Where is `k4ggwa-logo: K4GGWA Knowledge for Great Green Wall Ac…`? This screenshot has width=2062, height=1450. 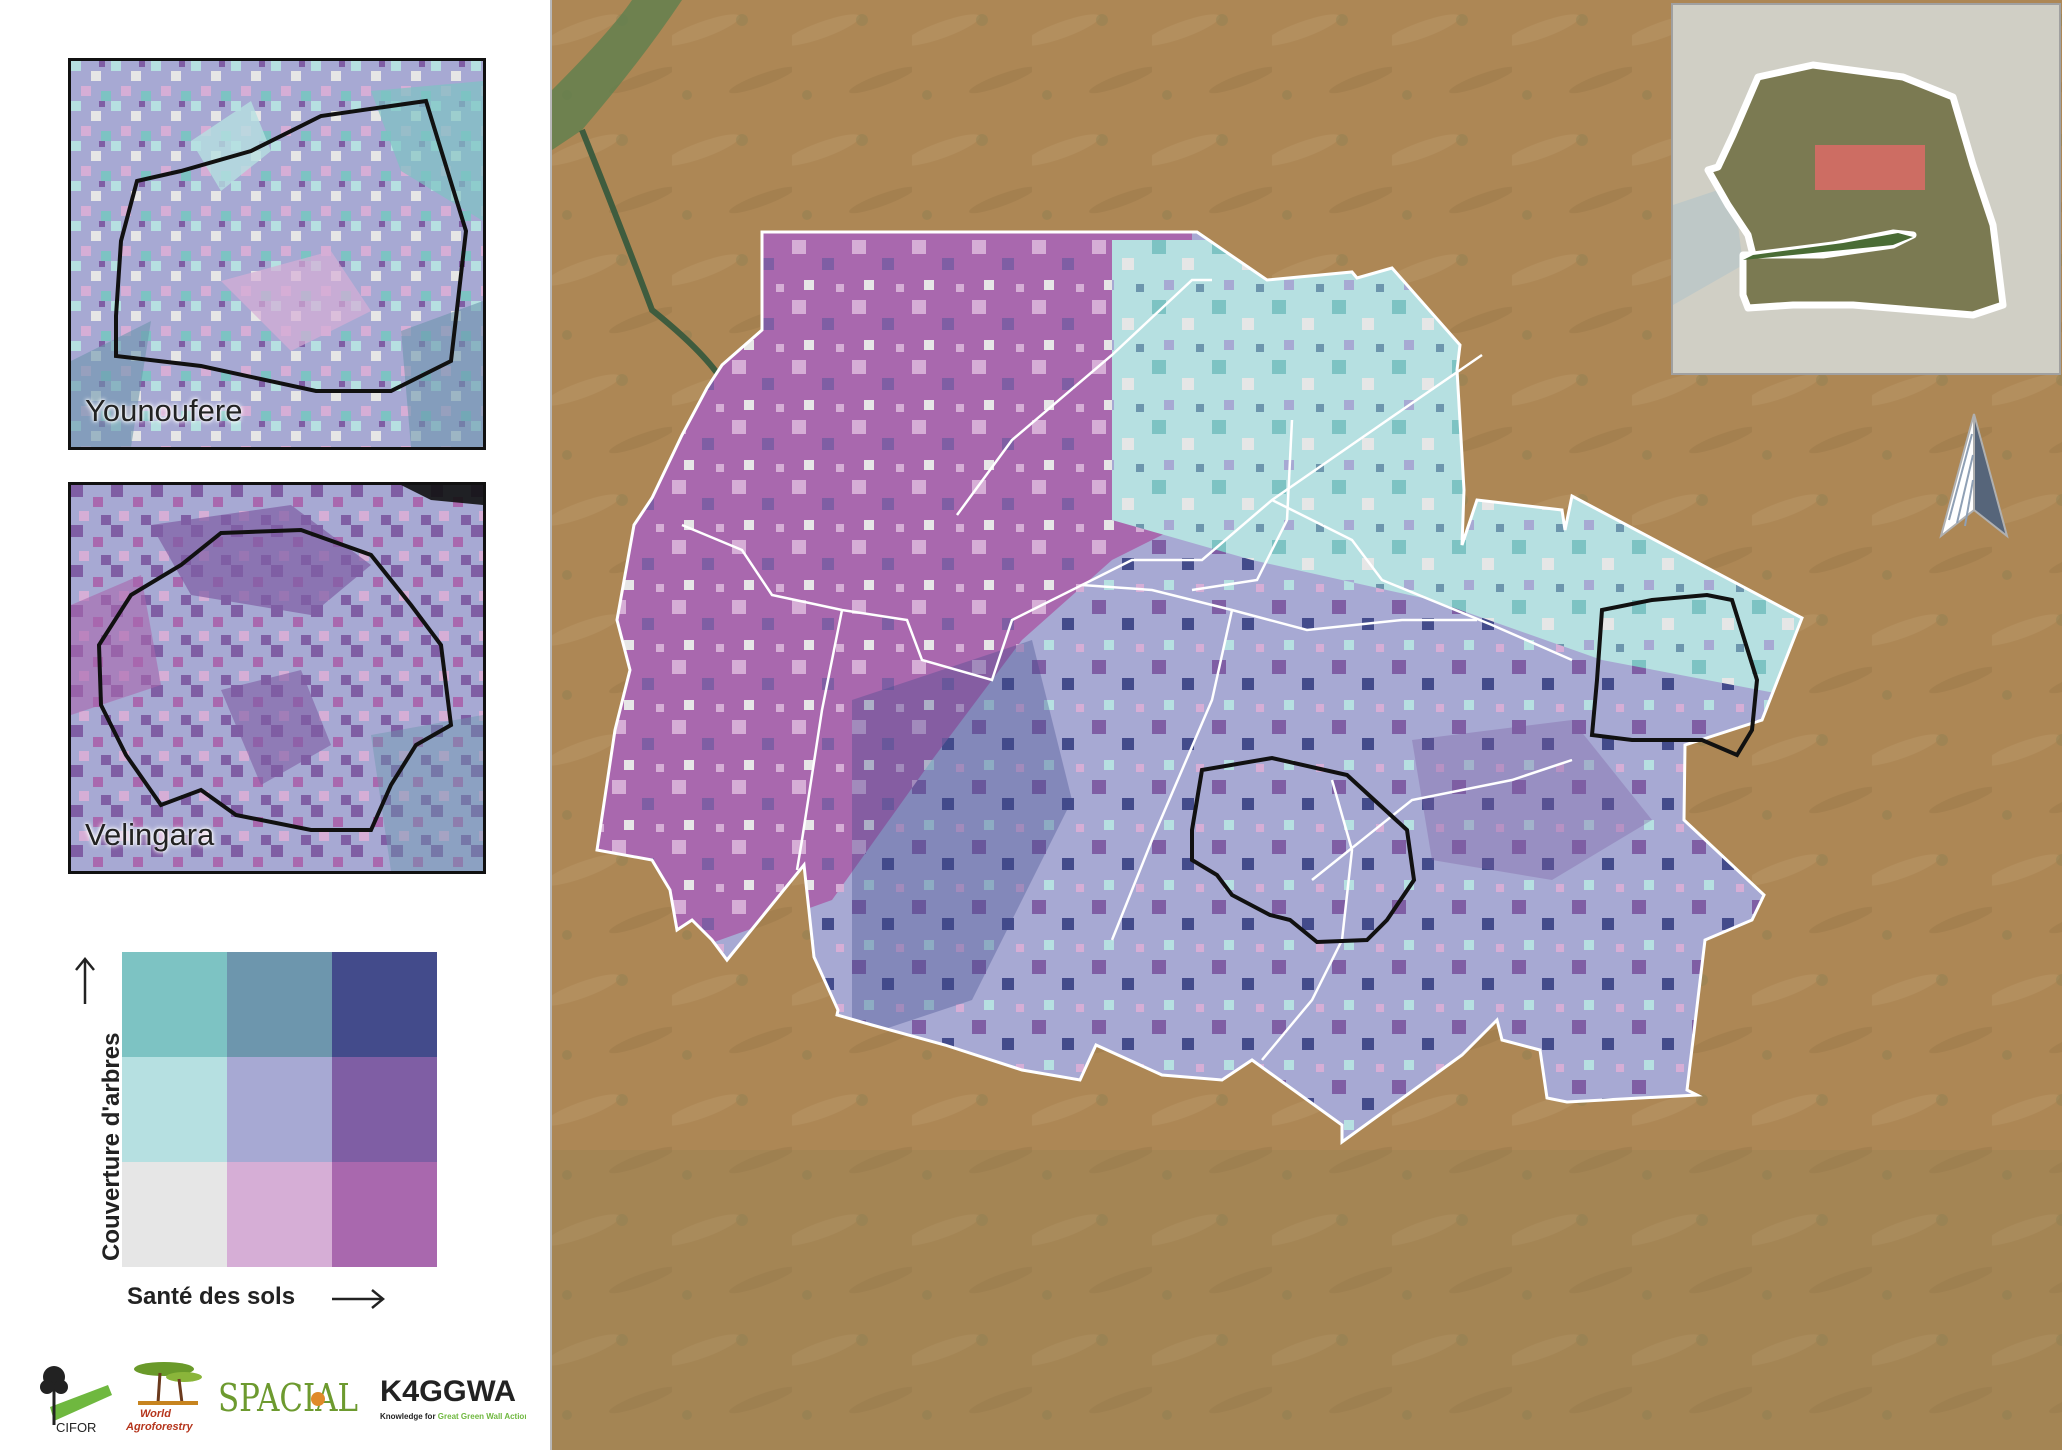
k4ggwa-logo: K4GGWA Knowledge for Great Green Wall Ac… is located at coordinates (452, 1395).